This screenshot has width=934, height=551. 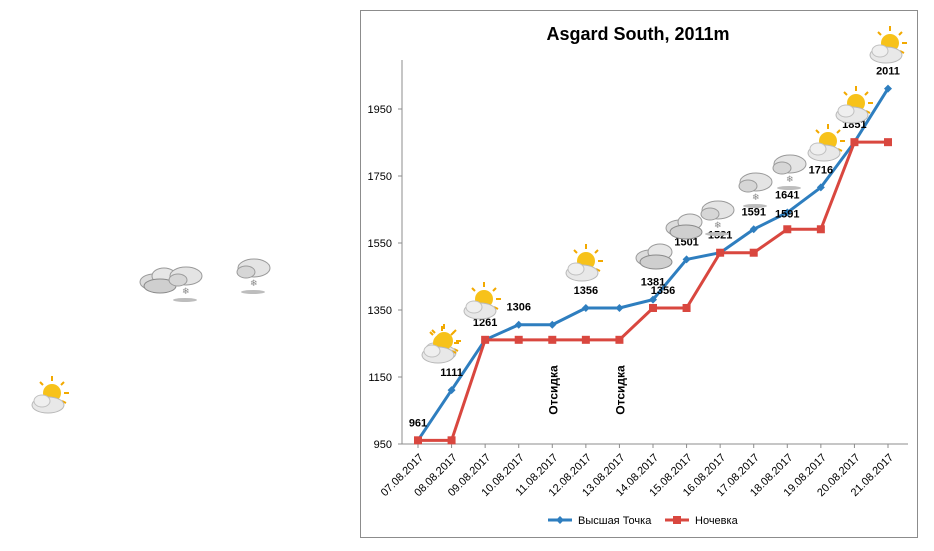 I want to click on data-label: 1306, so click(x=518, y=308).